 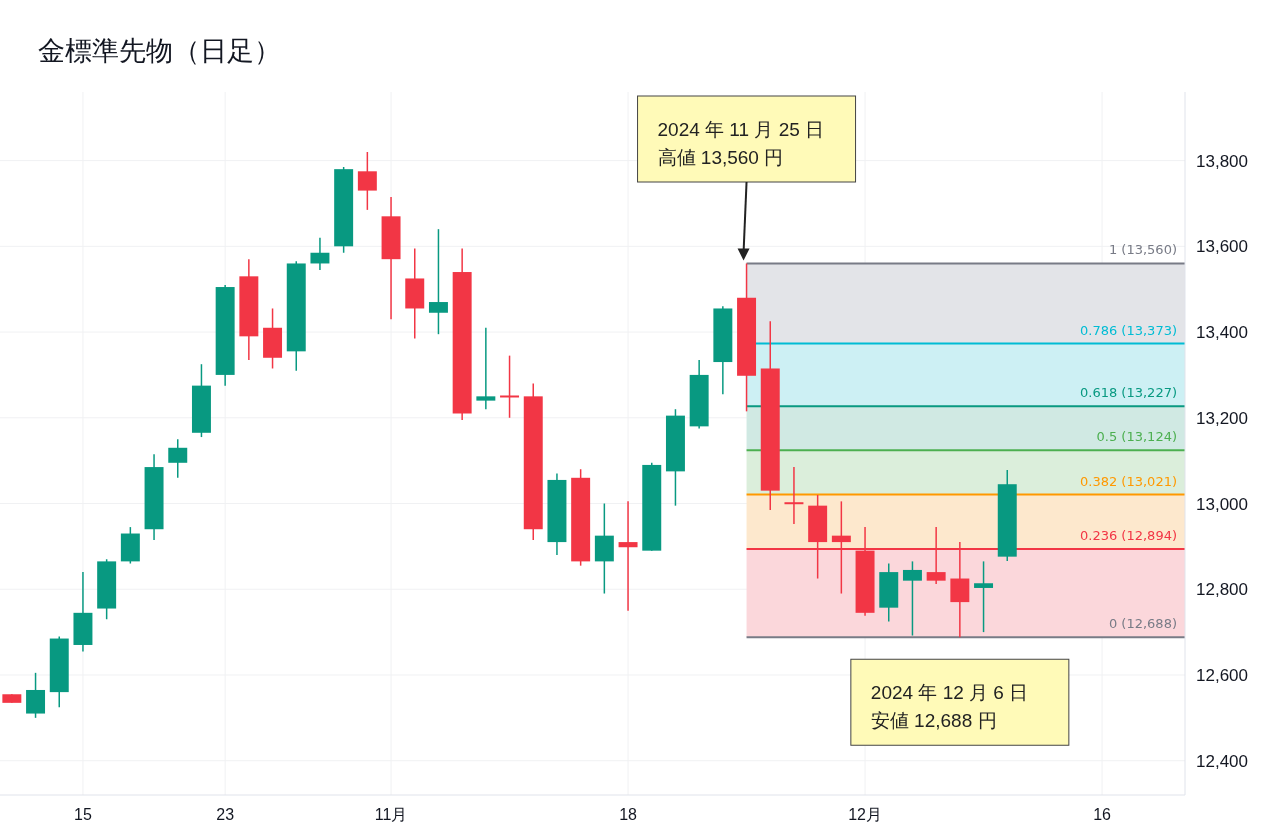 What do you see at coordinates (1222, 161) in the screenshot?
I see `y-tick-label: 13,800` at bounding box center [1222, 161].